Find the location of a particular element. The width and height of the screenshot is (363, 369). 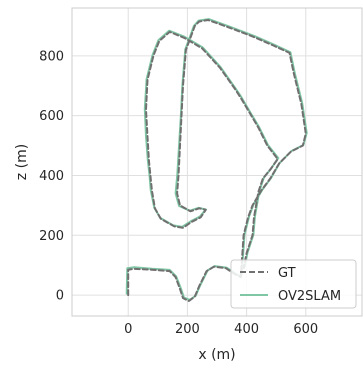

y-tick-label: 0 is located at coordinates (60, 296).